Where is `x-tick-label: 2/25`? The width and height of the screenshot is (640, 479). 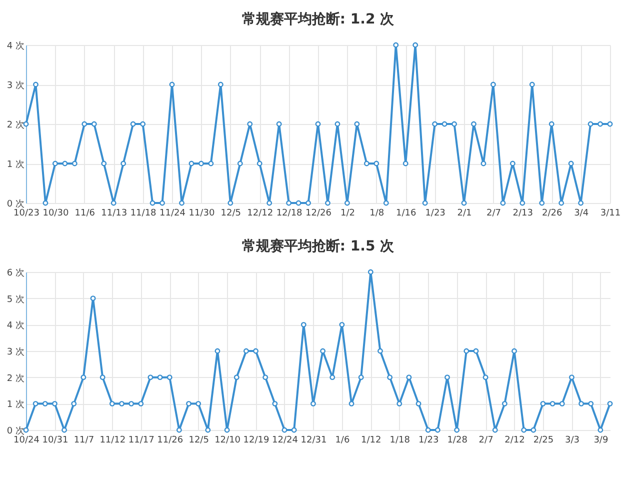 x-tick-label: 2/25 is located at coordinates (543, 441).